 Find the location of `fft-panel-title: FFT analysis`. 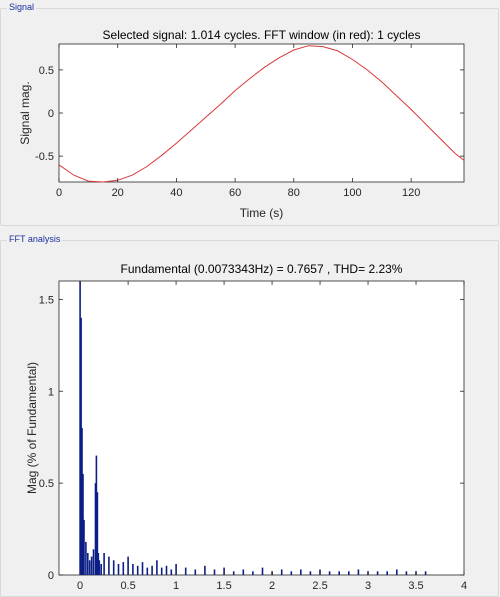

fft-panel-title: FFT analysis is located at coordinates (35, 239).